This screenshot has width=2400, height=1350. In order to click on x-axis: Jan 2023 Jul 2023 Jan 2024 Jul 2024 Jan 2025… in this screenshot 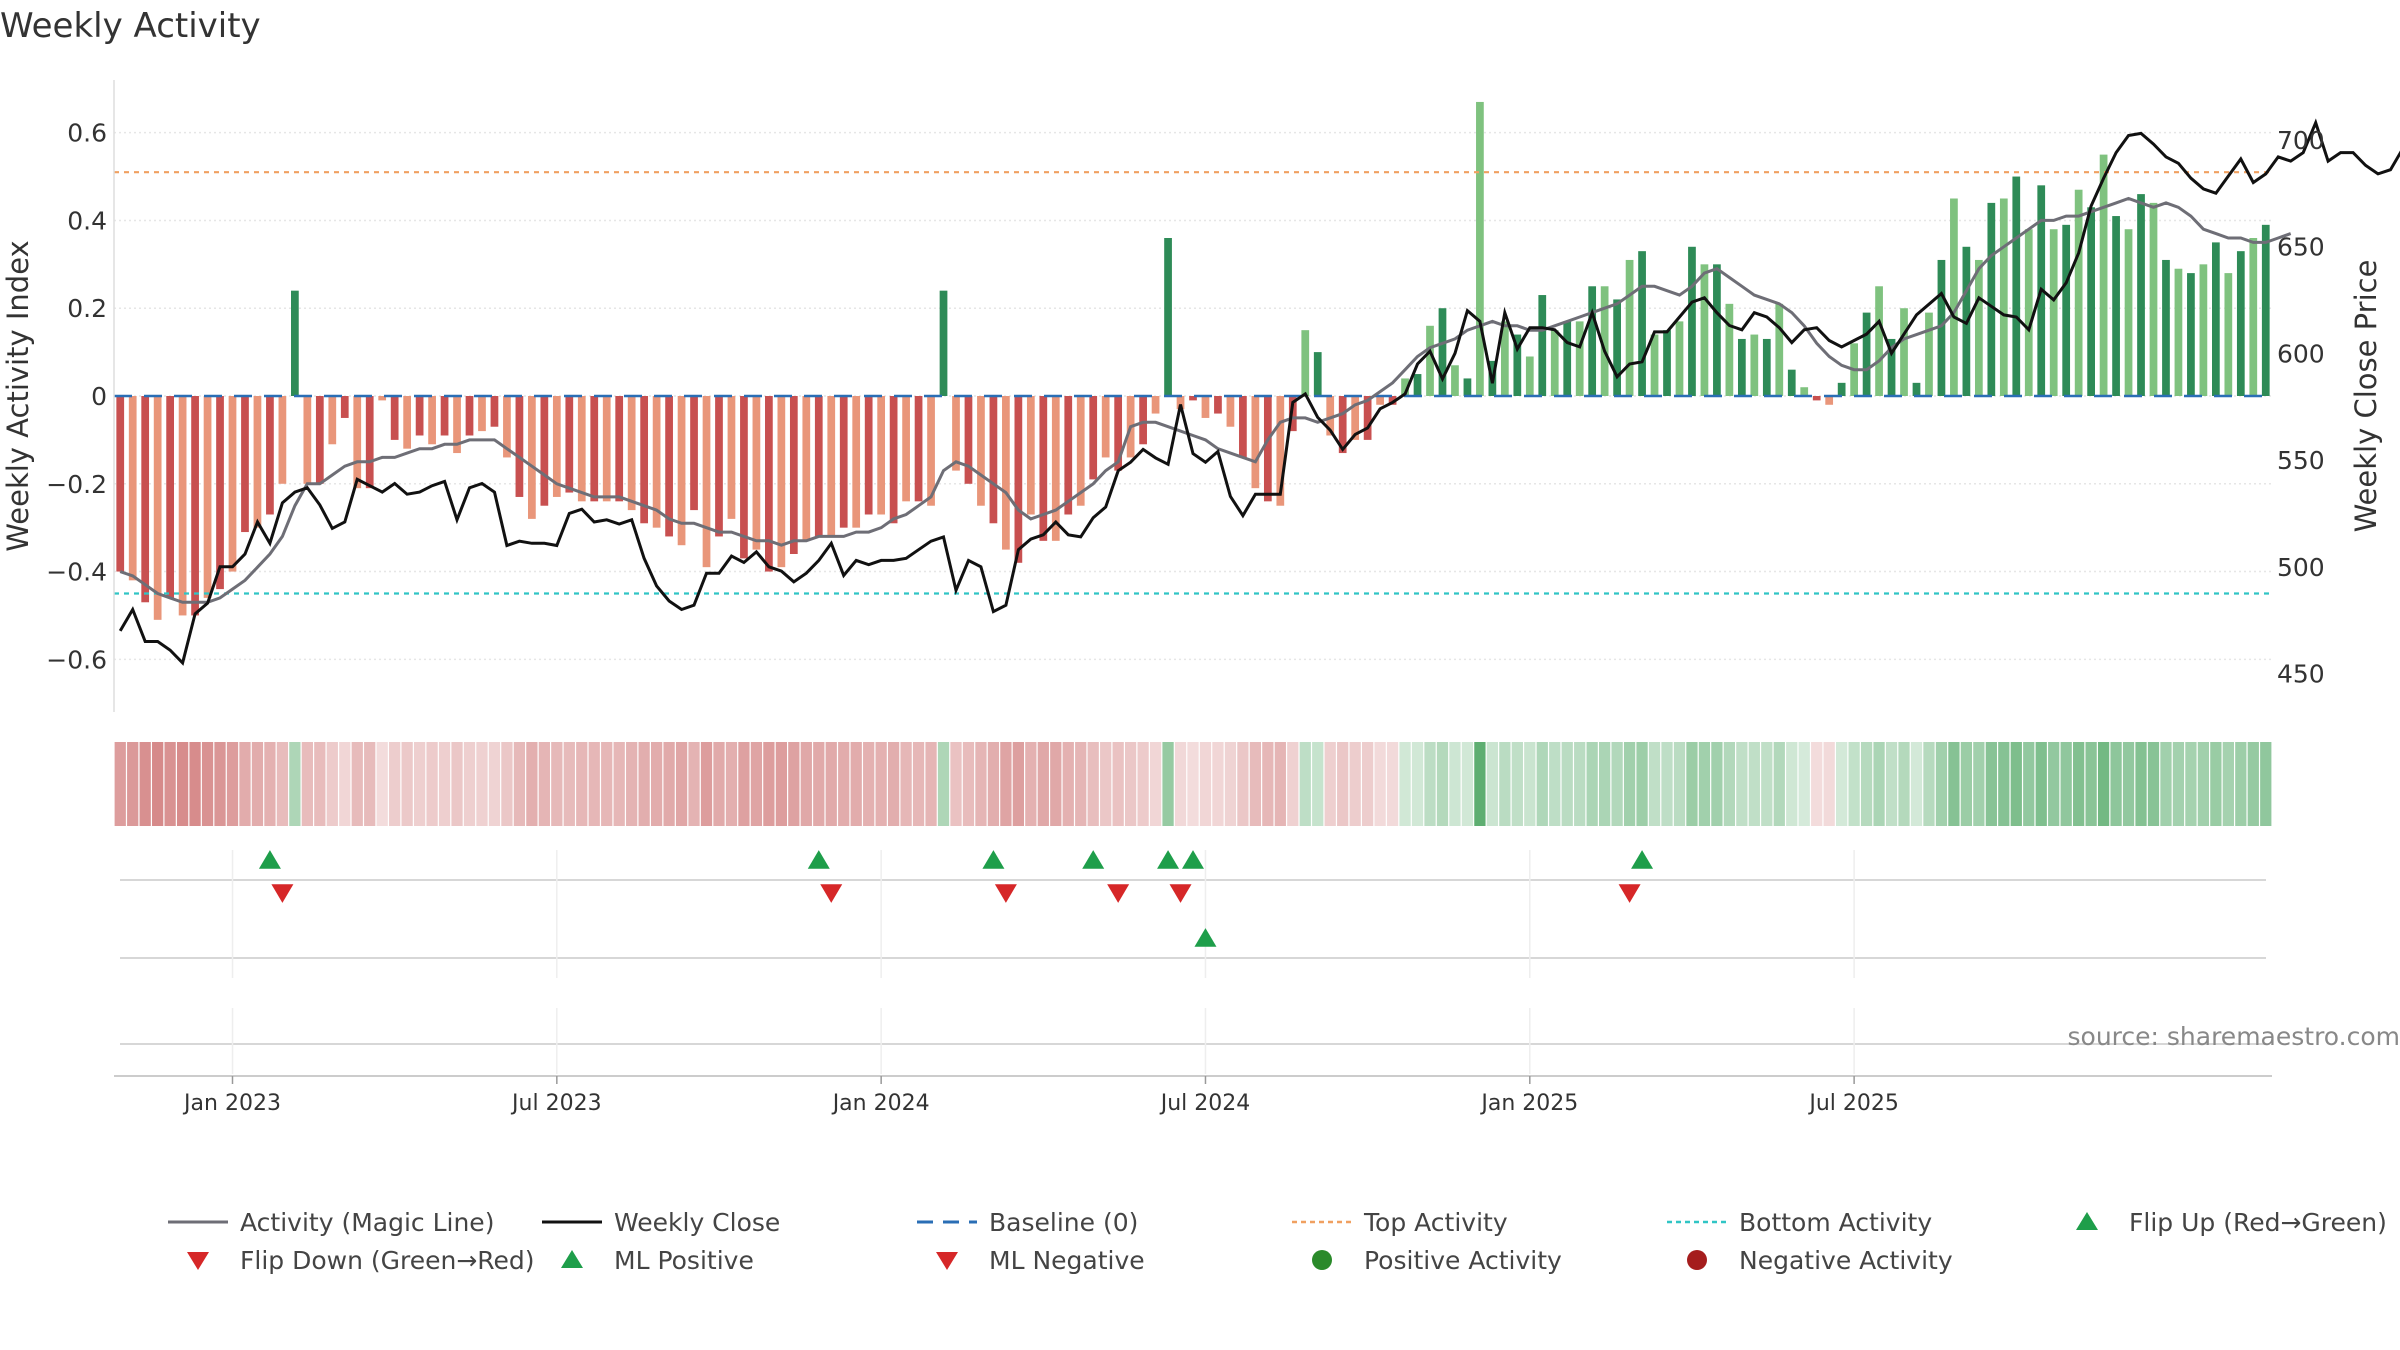, I will do `click(1193, 1095)`.